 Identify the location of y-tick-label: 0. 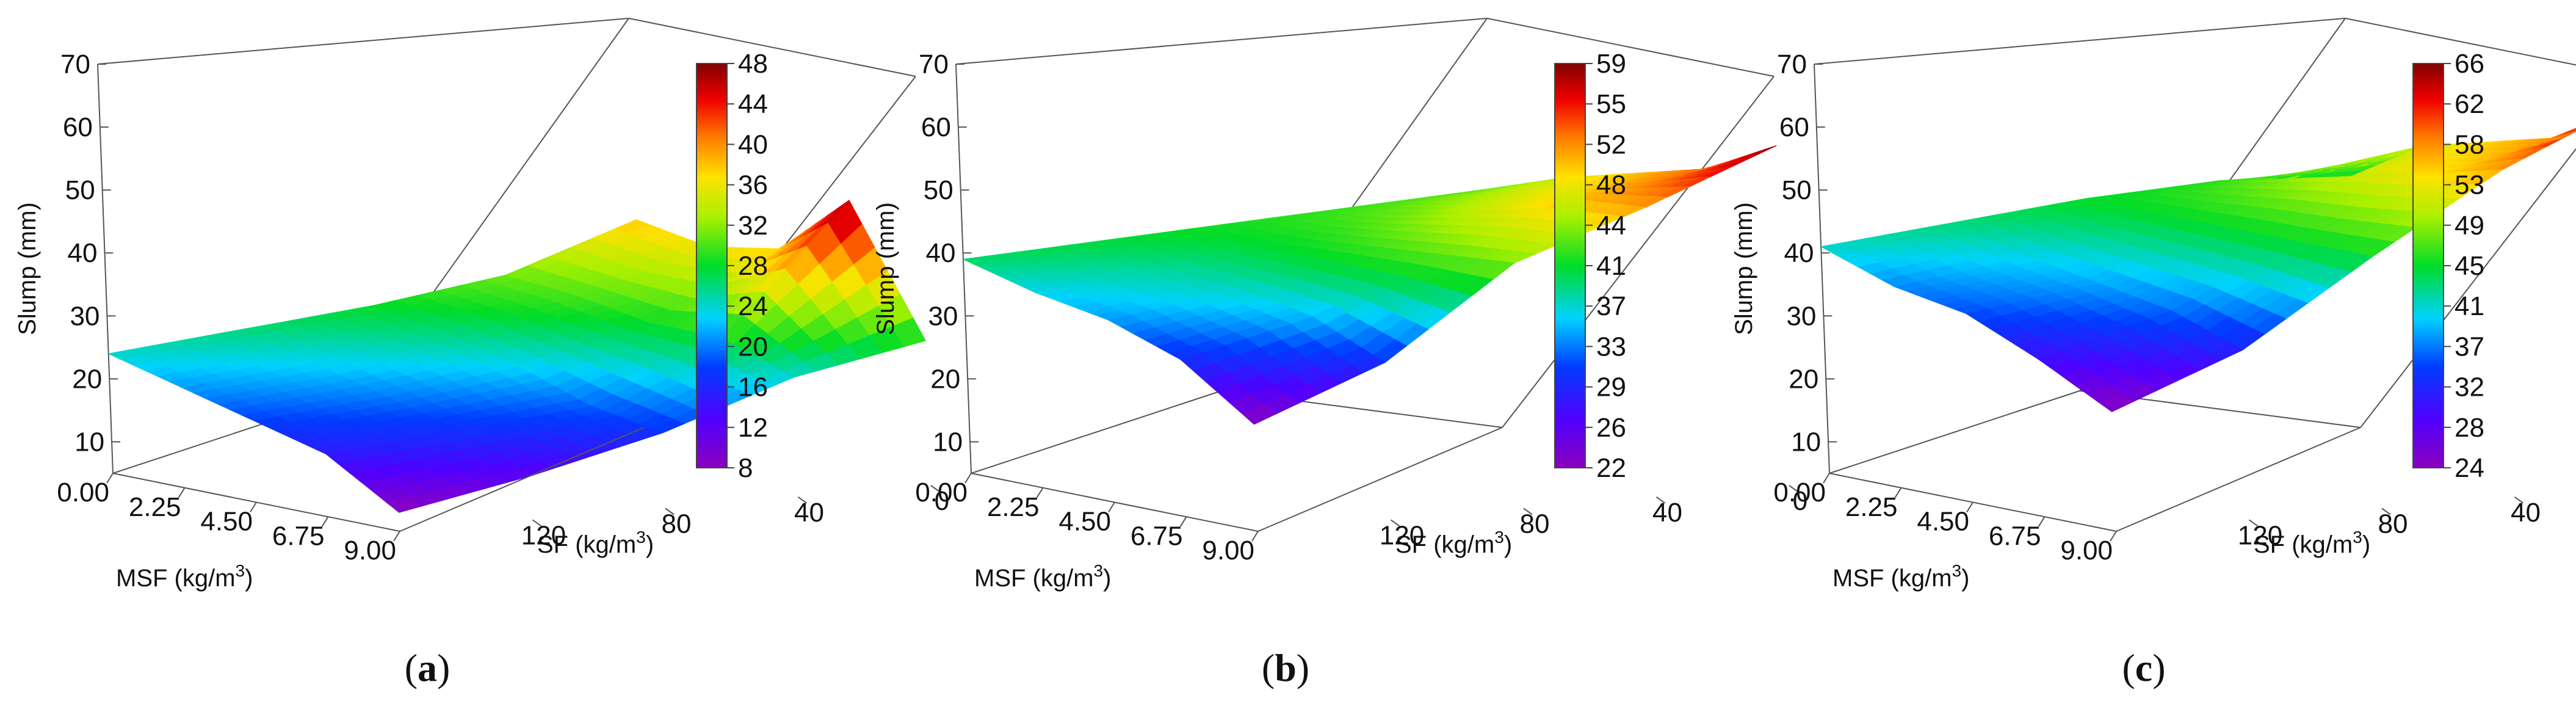
(942, 501).